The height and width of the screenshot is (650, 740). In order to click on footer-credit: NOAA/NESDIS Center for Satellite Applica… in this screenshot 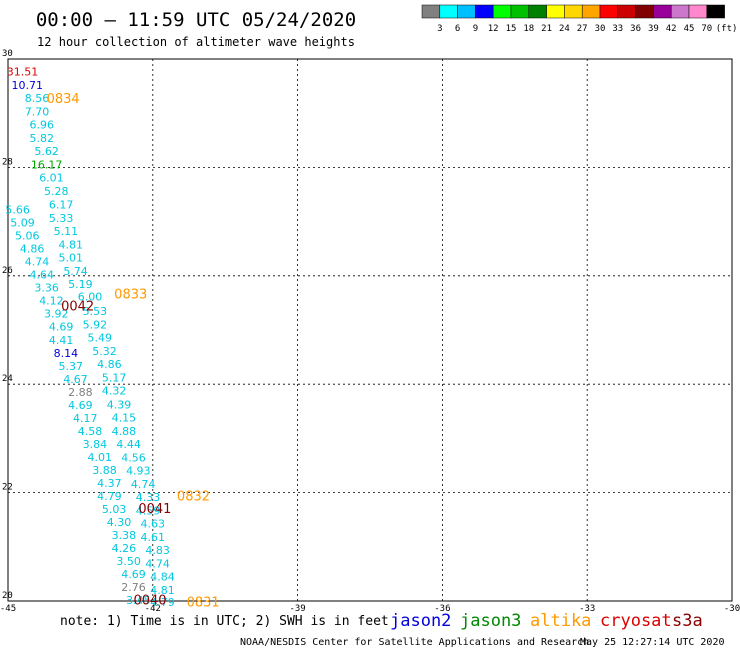, I will do `click(414, 642)`.